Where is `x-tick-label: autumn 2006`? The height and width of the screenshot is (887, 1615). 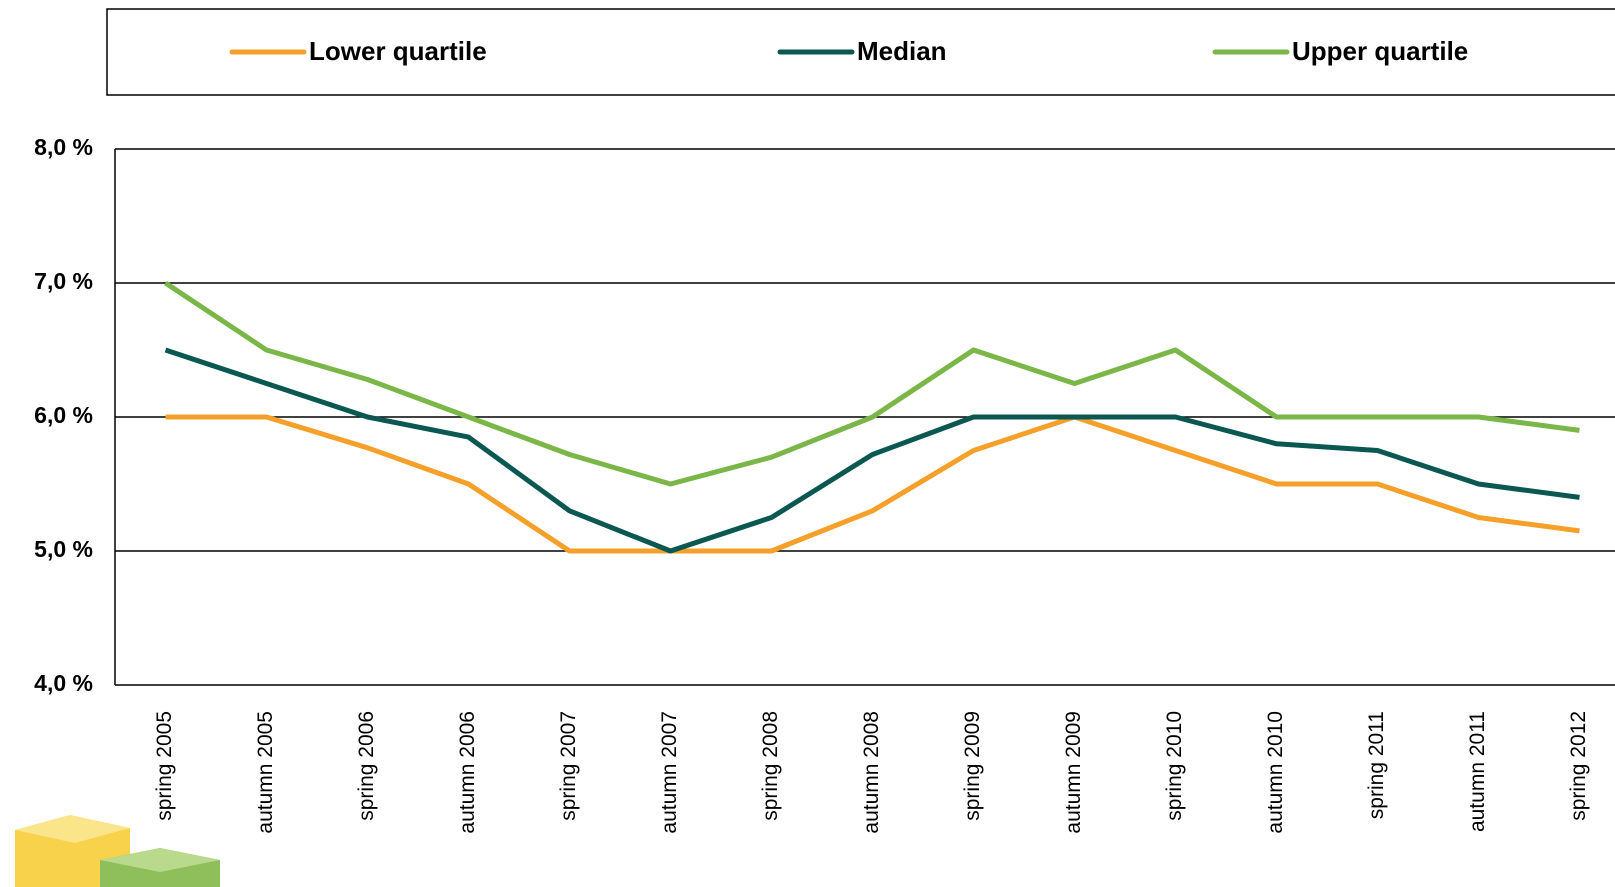 x-tick-label: autumn 2006 is located at coordinates (467, 772).